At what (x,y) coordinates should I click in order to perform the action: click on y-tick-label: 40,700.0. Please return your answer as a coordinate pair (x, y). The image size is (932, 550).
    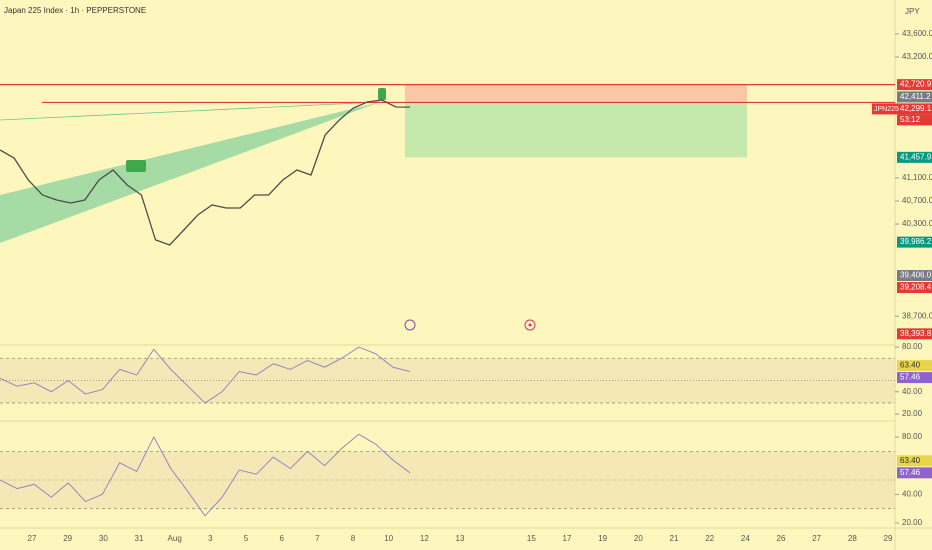
    Looking at the image, I should click on (917, 200).